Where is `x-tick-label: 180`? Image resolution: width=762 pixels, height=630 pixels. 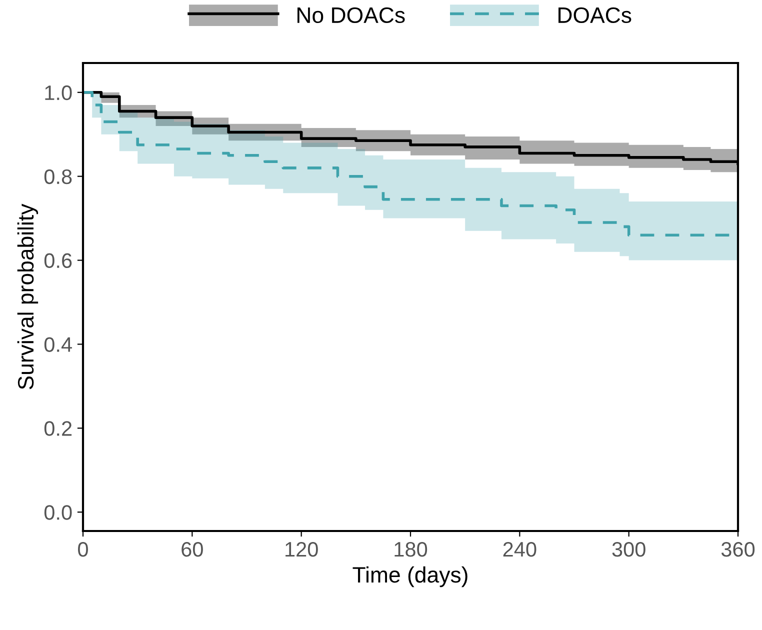 x-tick-label: 180 is located at coordinates (411, 549).